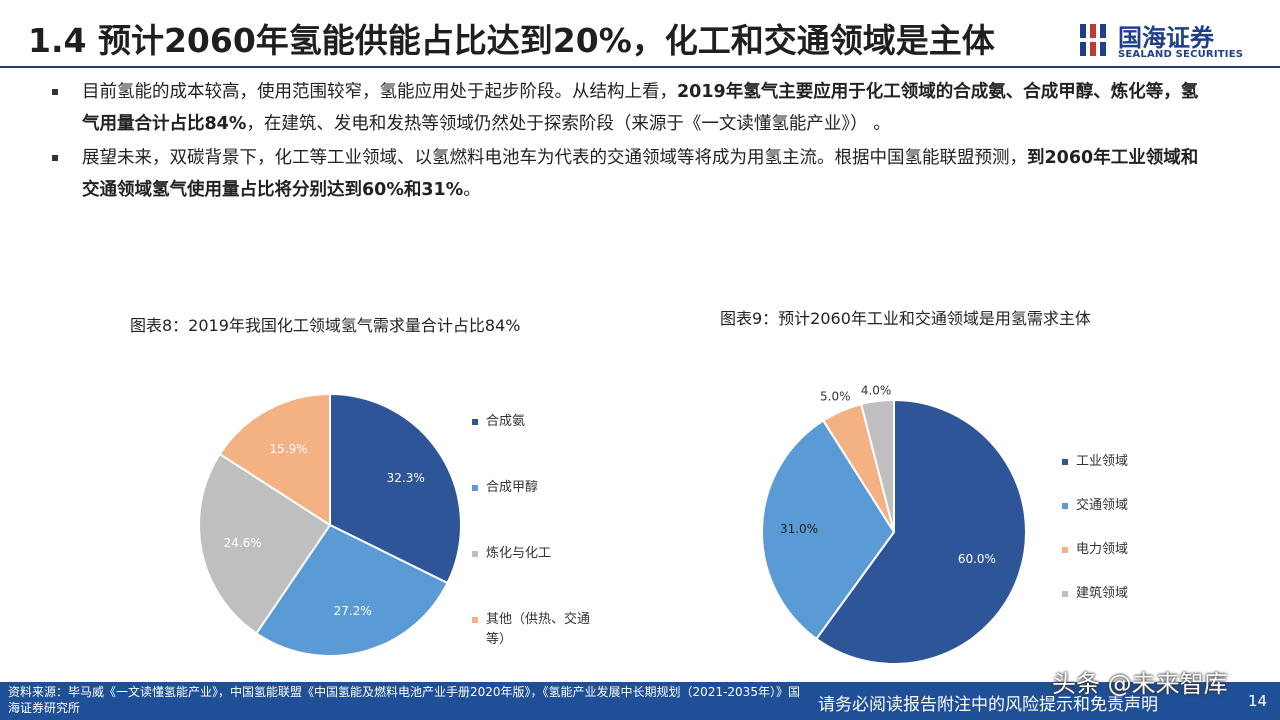  I want to click on logo-mark-icon, so click(1094, 40).